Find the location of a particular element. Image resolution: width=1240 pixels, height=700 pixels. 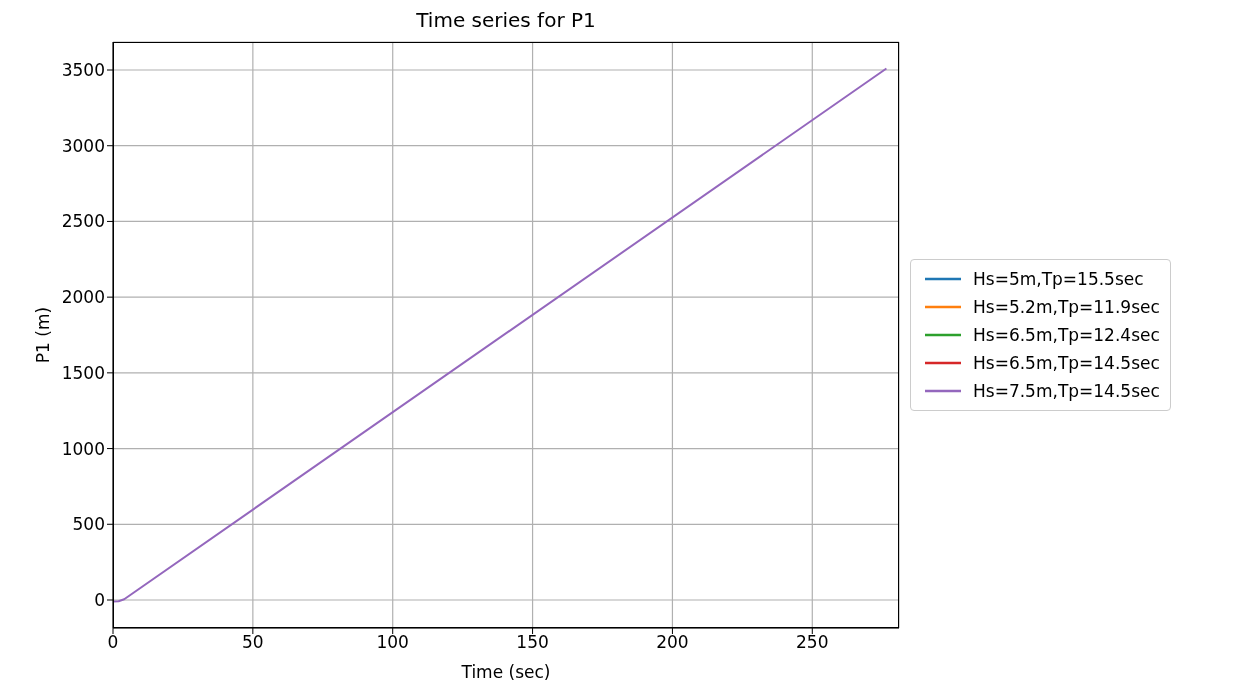

y-axis-title: P1 (m) is located at coordinates (43, 335).